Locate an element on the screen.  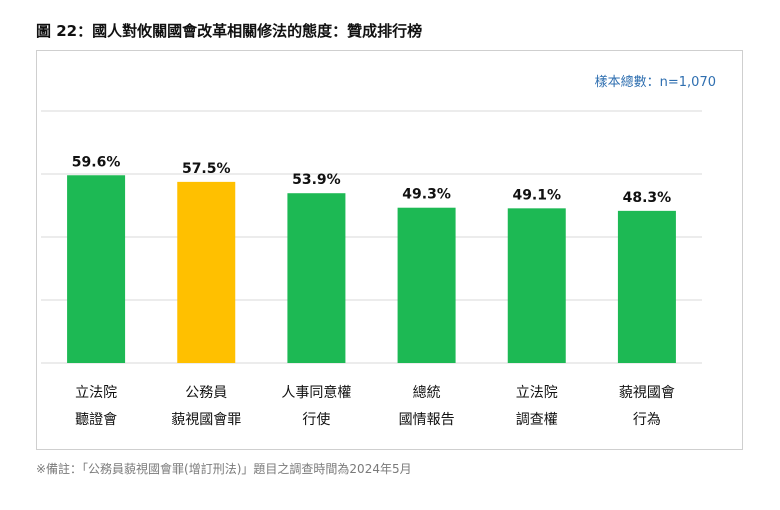
category-label: 調查權 is located at coordinates (537, 420).